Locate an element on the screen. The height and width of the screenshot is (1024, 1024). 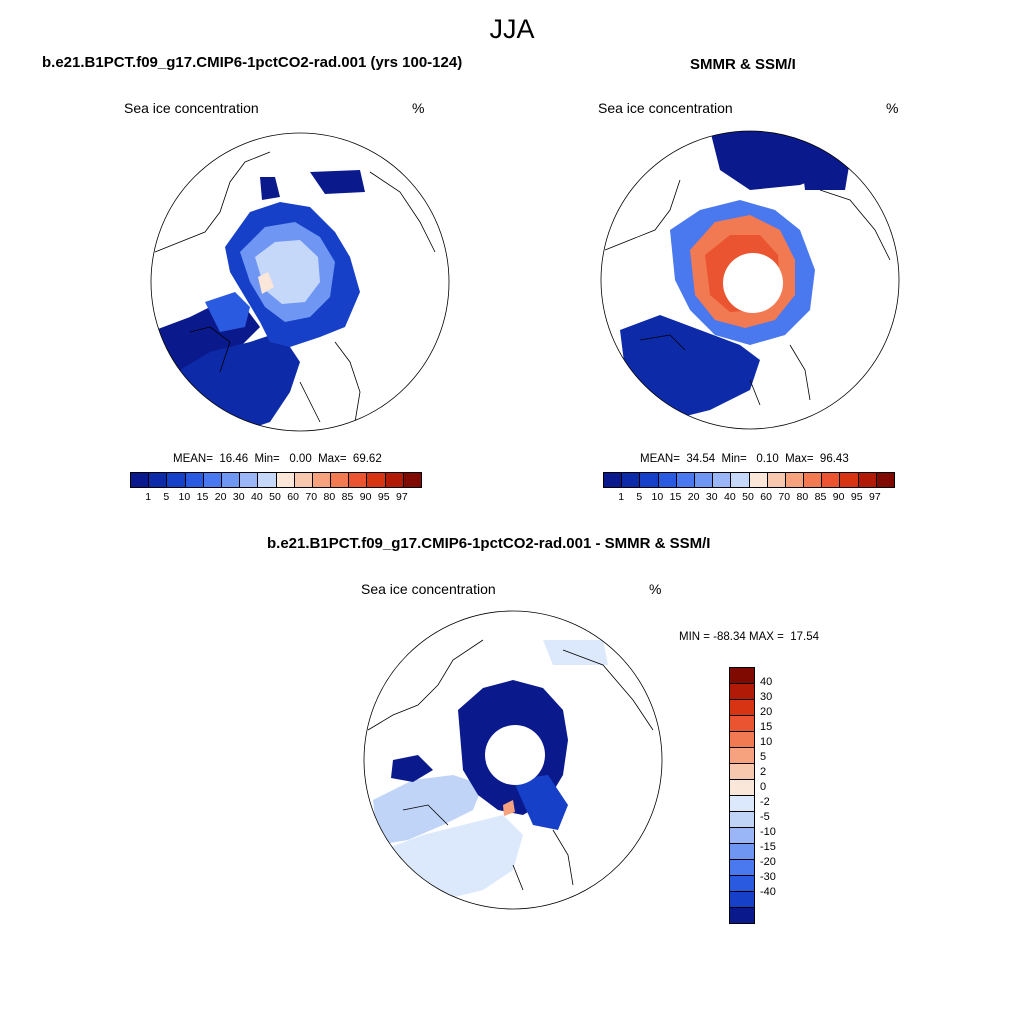
diff-colorbar-tick: 20 is located at coordinates (766, 712).